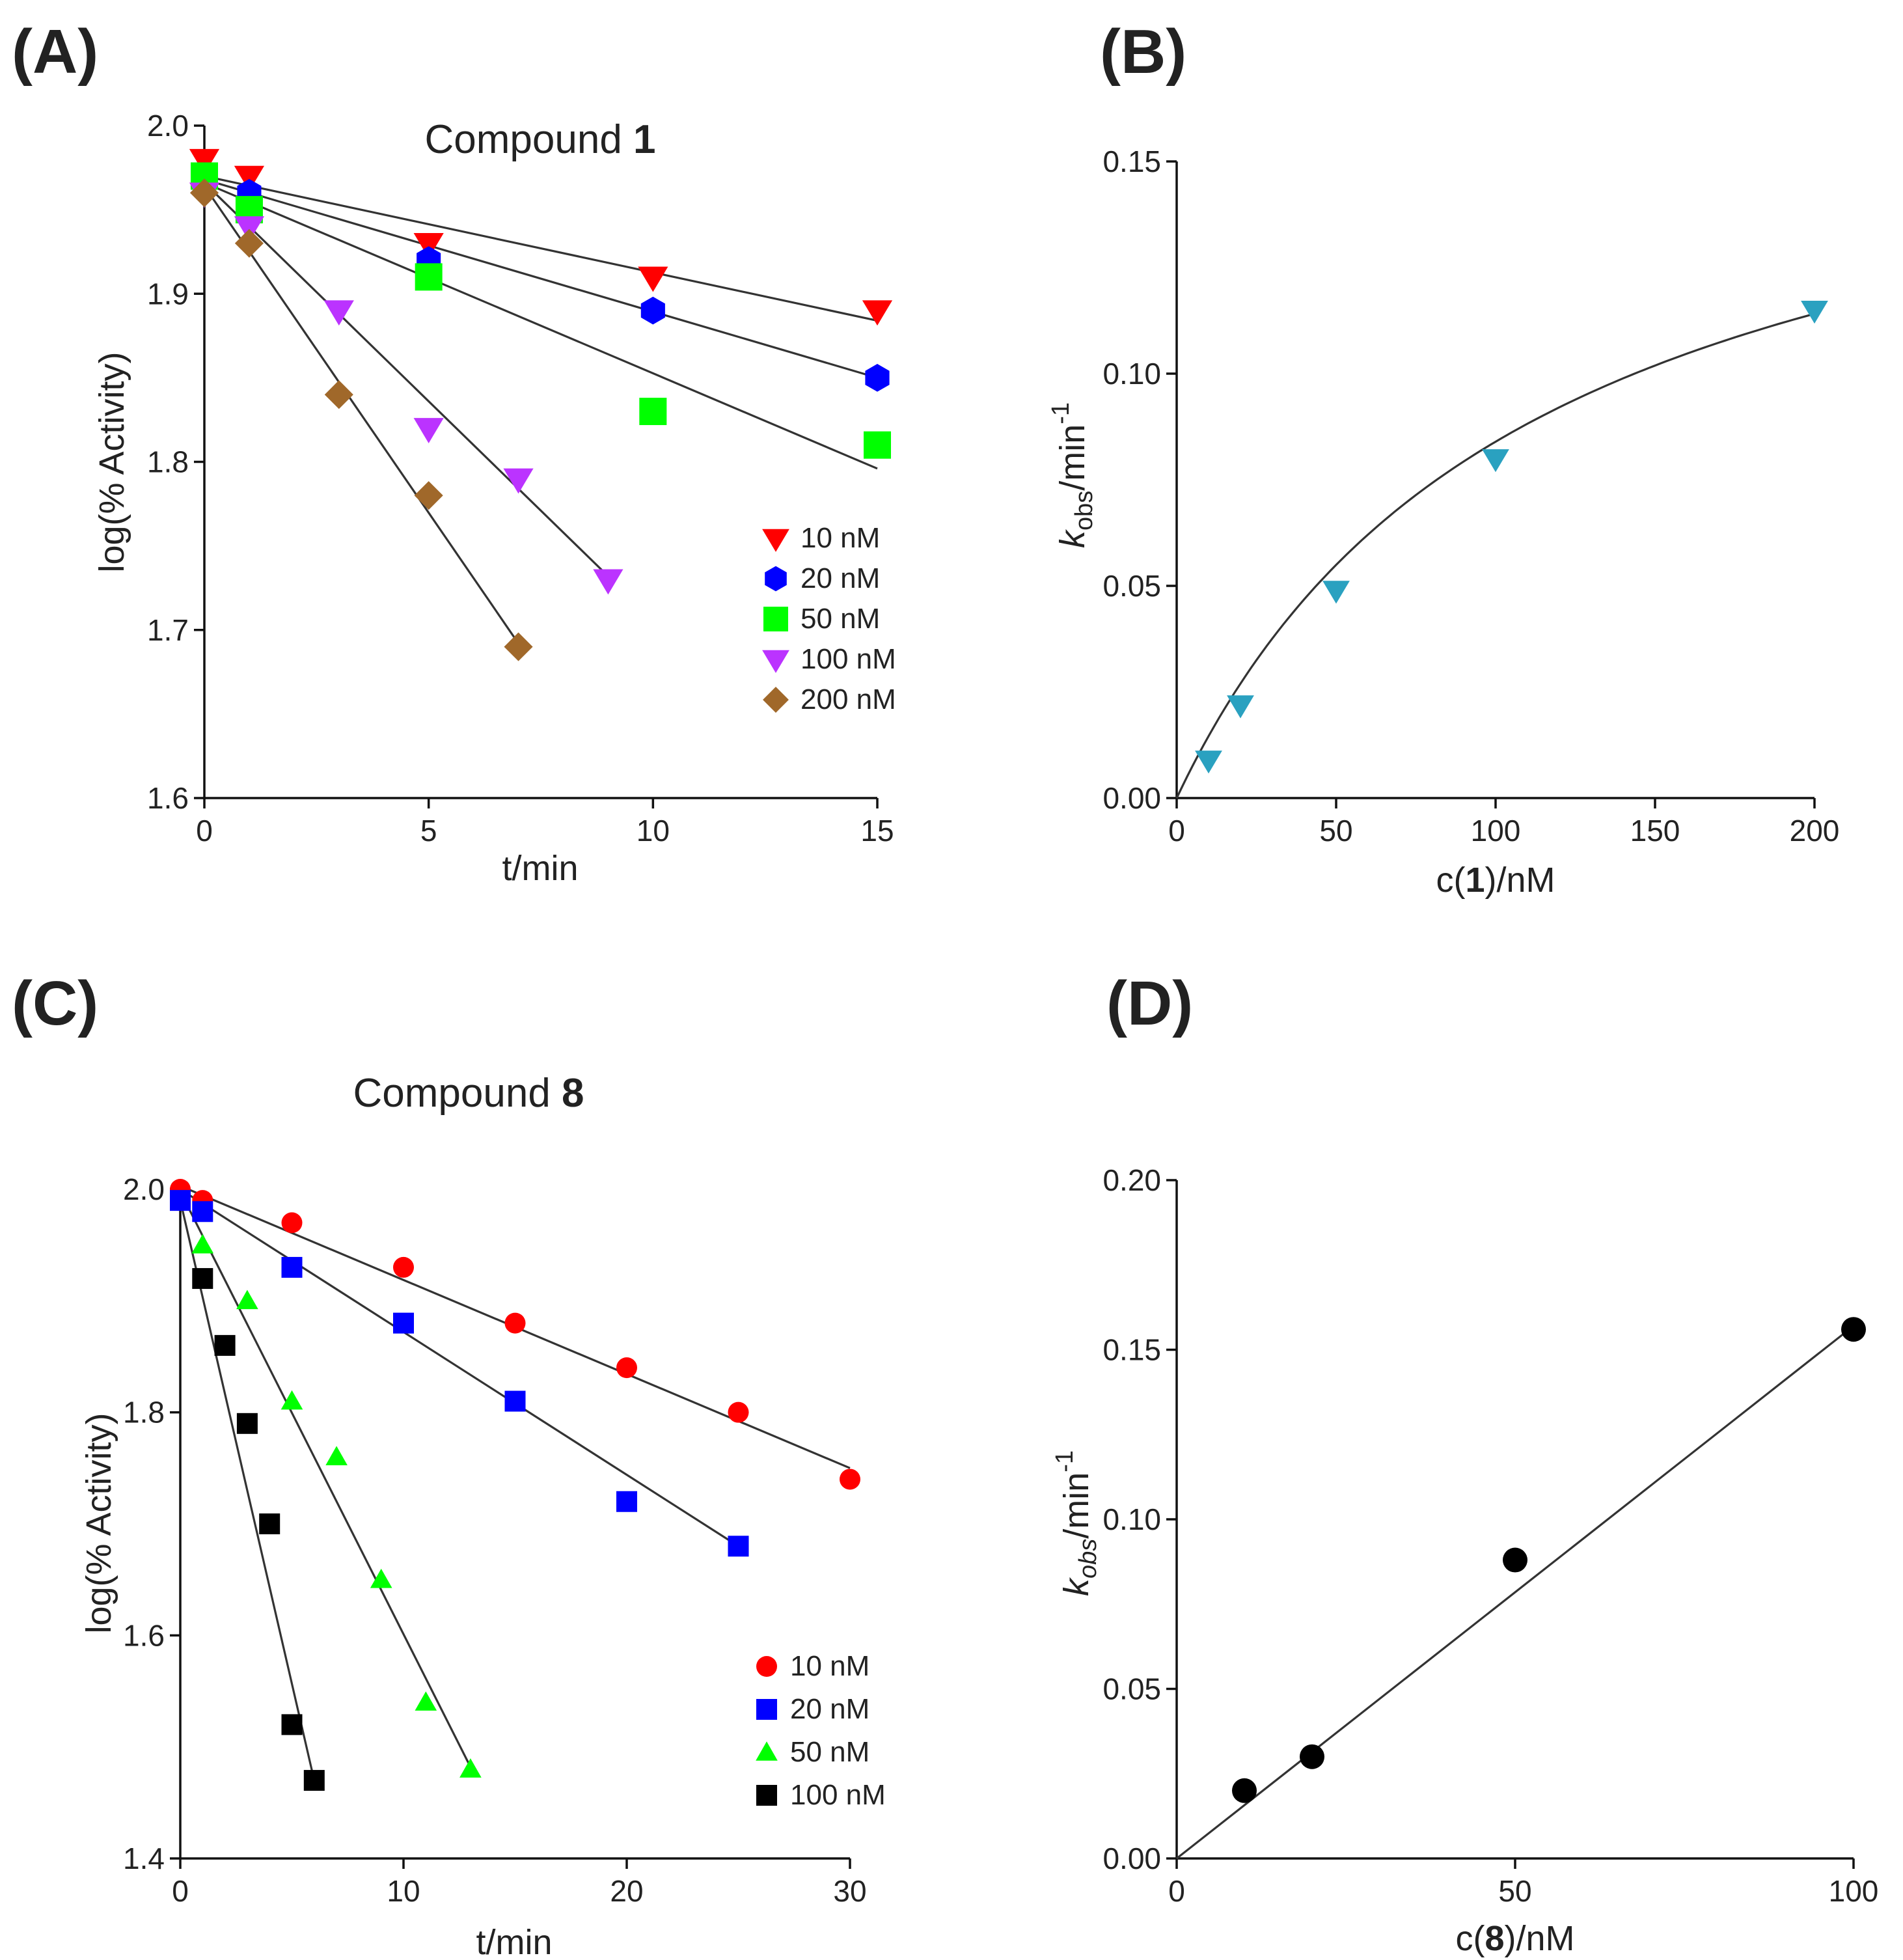 This screenshot has width=1903, height=1960. Describe the element at coordinates (1131, 1180) in the screenshot. I see `y-tick-label: 0.20` at that location.